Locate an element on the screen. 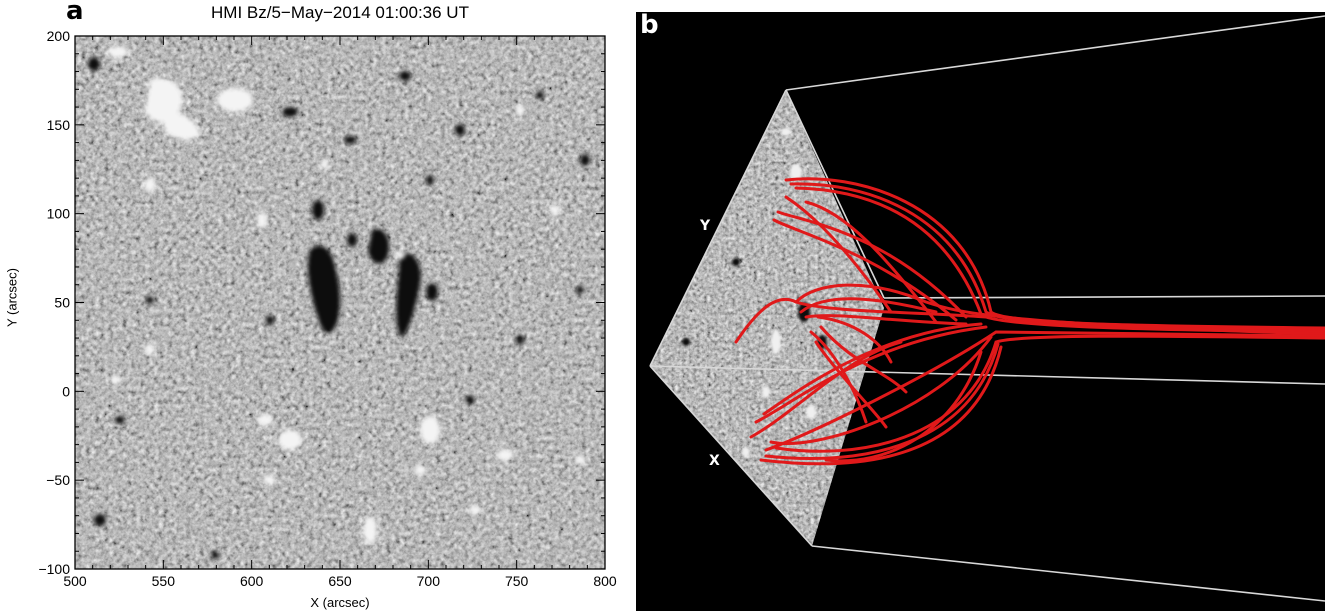 The image size is (1325, 611). x-tick-label: 700 is located at coordinates (429, 581).